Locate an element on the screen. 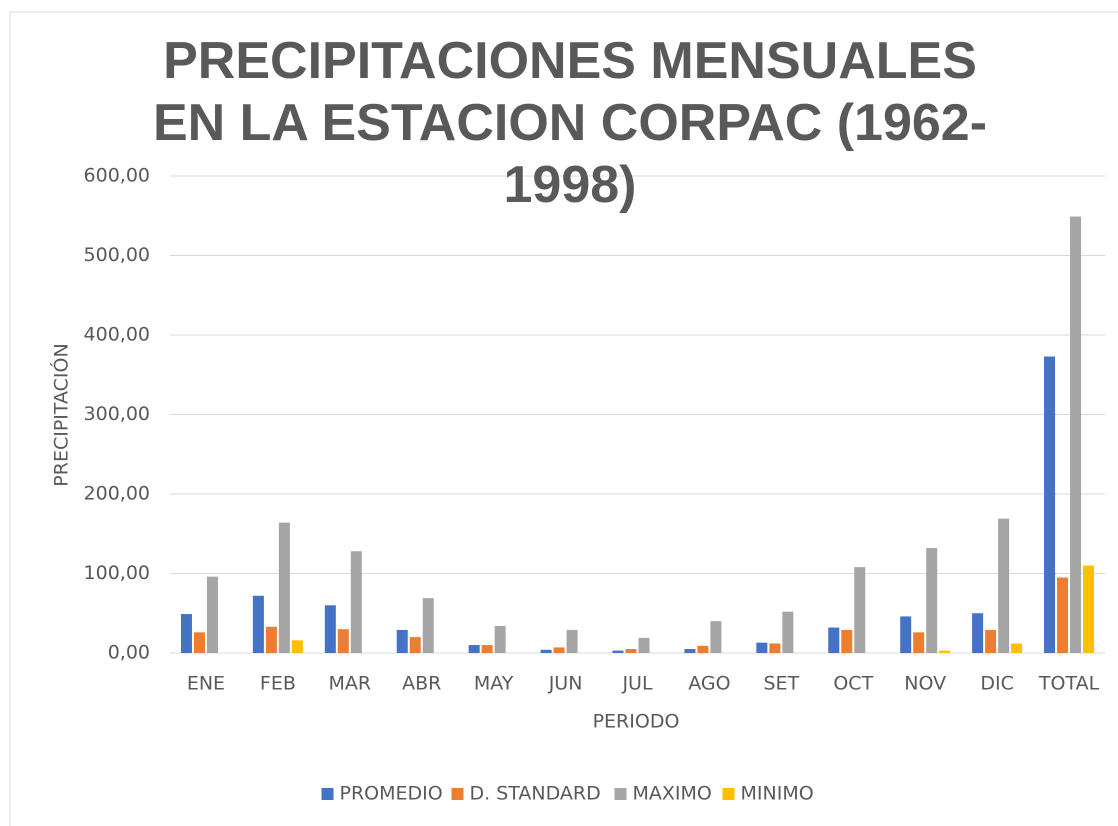 The image size is (1118, 826). x-tick-label: JUN is located at coordinates (565, 684).